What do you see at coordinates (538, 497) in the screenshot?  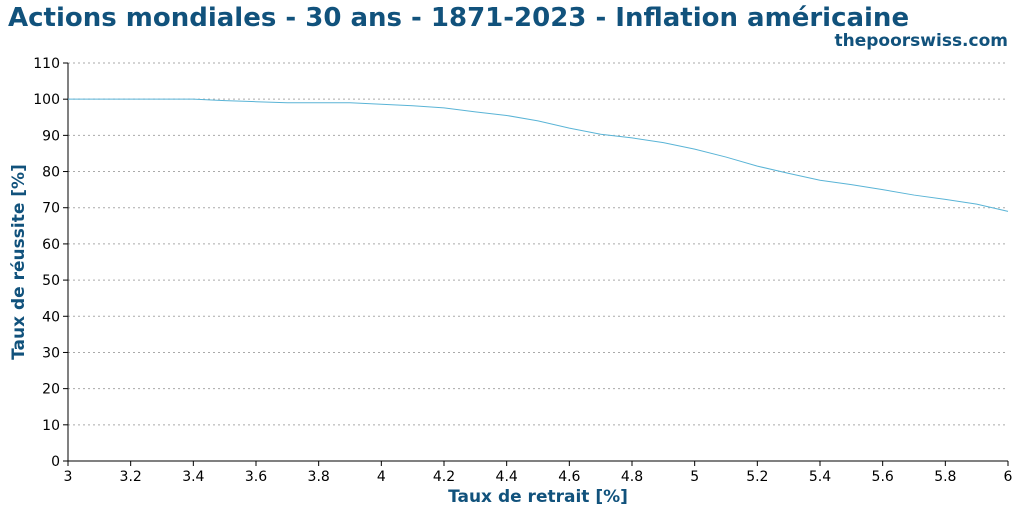 I see `x-axis-label: Taux de retrait [%]` at bounding box center [538, 497].